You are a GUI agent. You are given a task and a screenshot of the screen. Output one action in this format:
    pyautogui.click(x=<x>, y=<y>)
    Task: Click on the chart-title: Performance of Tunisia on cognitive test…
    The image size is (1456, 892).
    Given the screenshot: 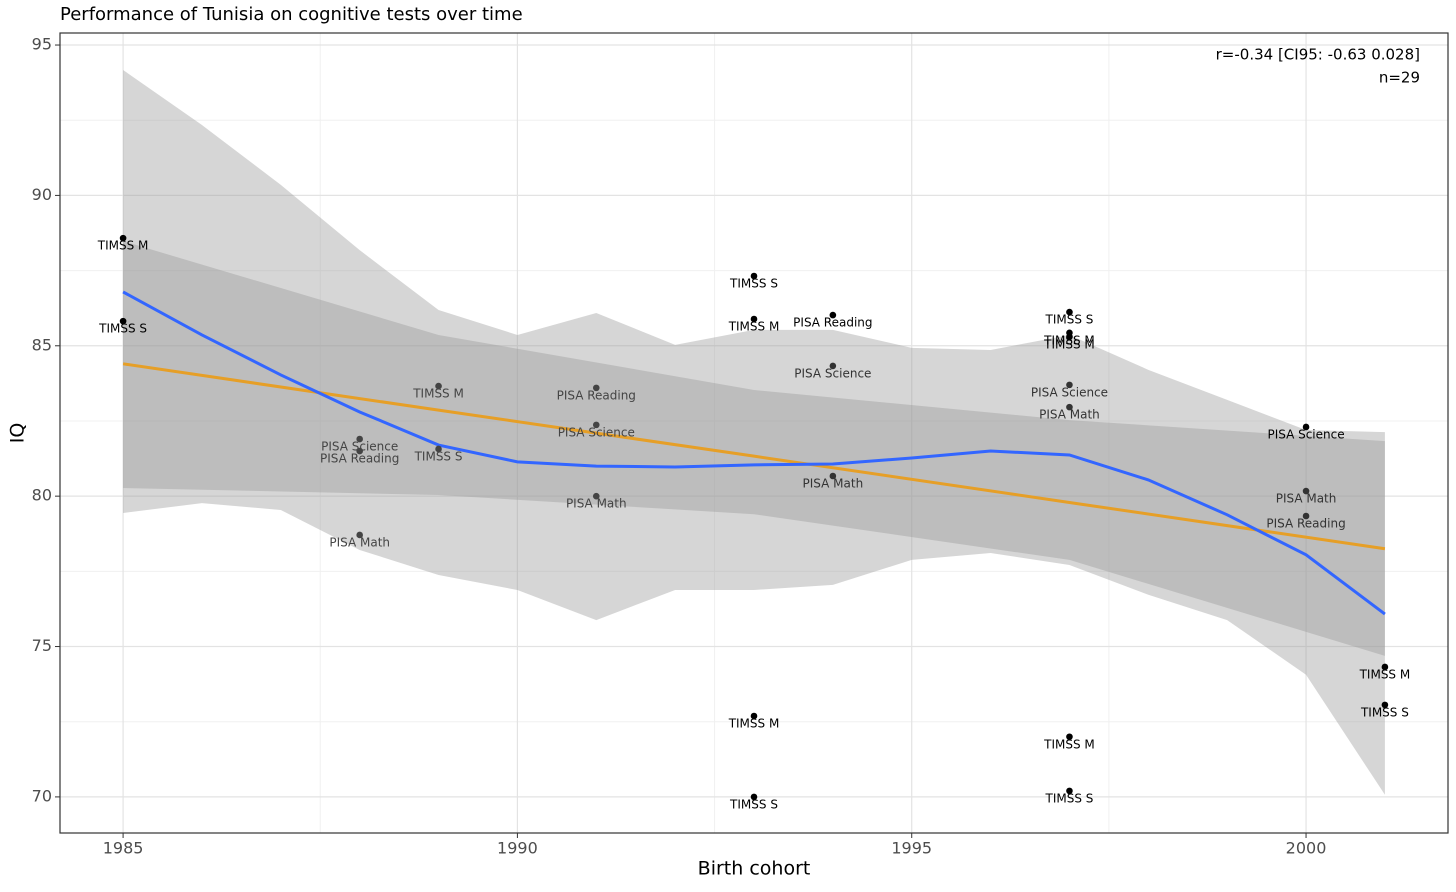 What is the action you would take?
    pyautogui.click(x=291, y=14)
    